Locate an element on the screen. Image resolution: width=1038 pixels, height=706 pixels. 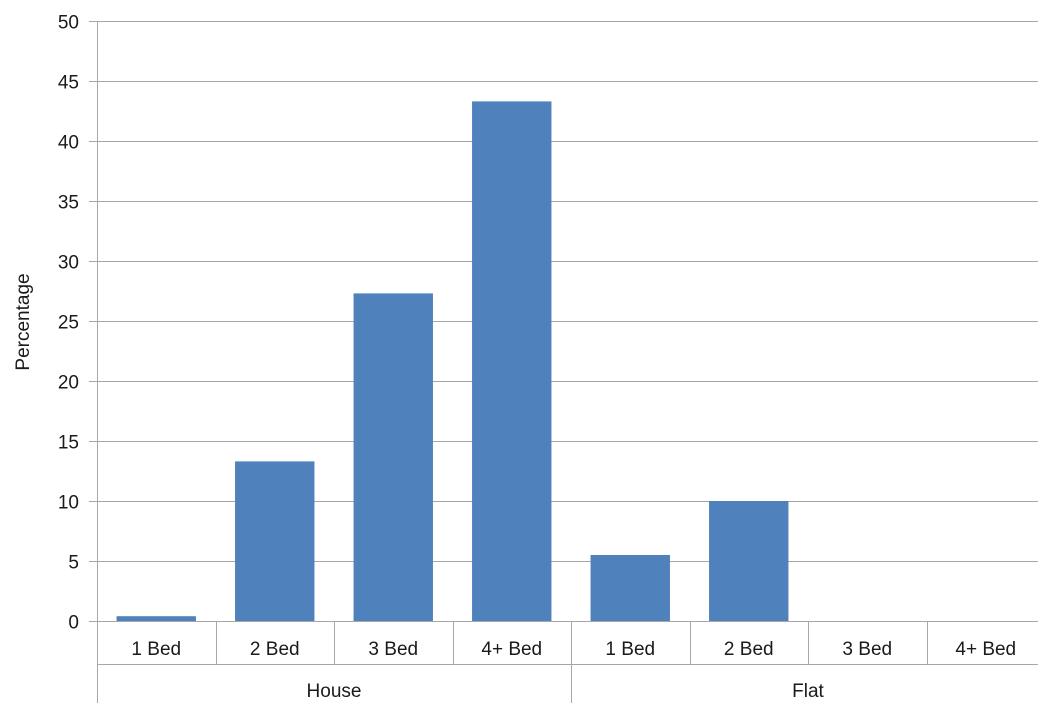
y-tick-label: 45 is located at coordinates (68, 83).